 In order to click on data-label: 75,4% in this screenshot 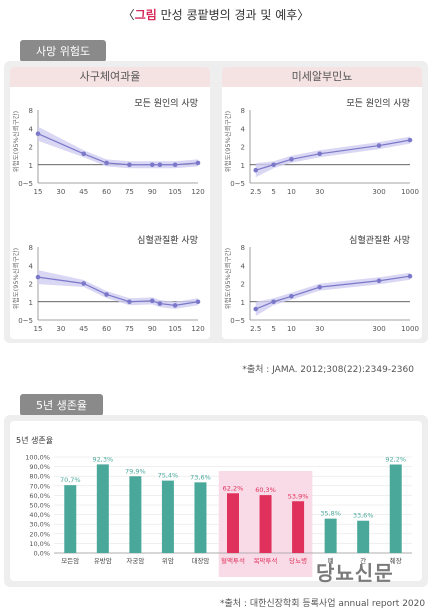, I will do `click(168, 476)`.